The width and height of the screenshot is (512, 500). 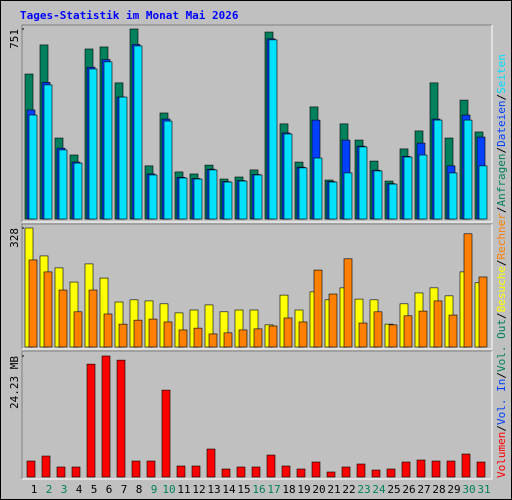 What do you see at coordinates (243, 489) in the screenshot?
I see `x-tick-label: 15` at bounding box center [243, 489].